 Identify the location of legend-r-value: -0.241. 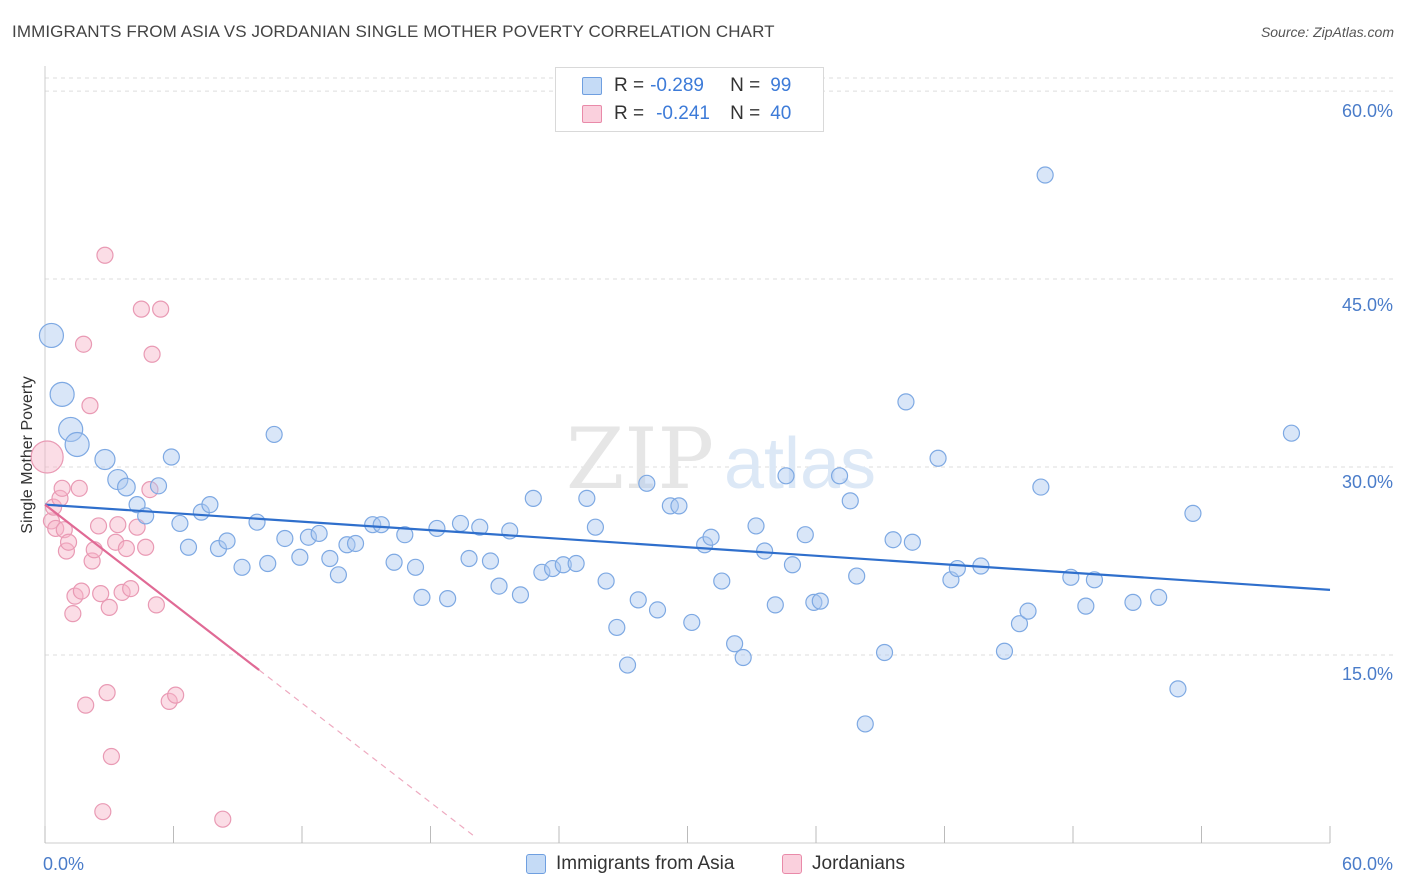
(683, 113).